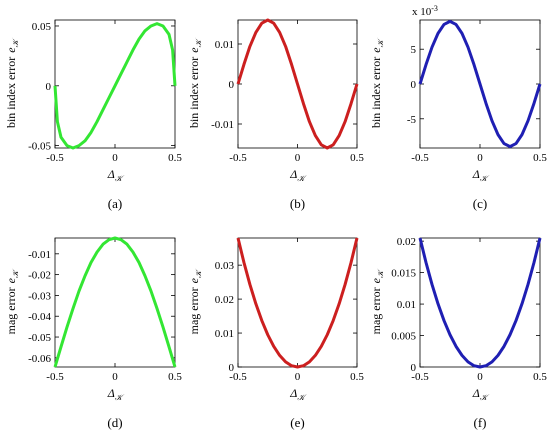 The height and width of the screenshot is (430, 550). Describe the element at coordinates (39, 359) in the screenshot. I see `y-tick-label: -0.06` at that location.